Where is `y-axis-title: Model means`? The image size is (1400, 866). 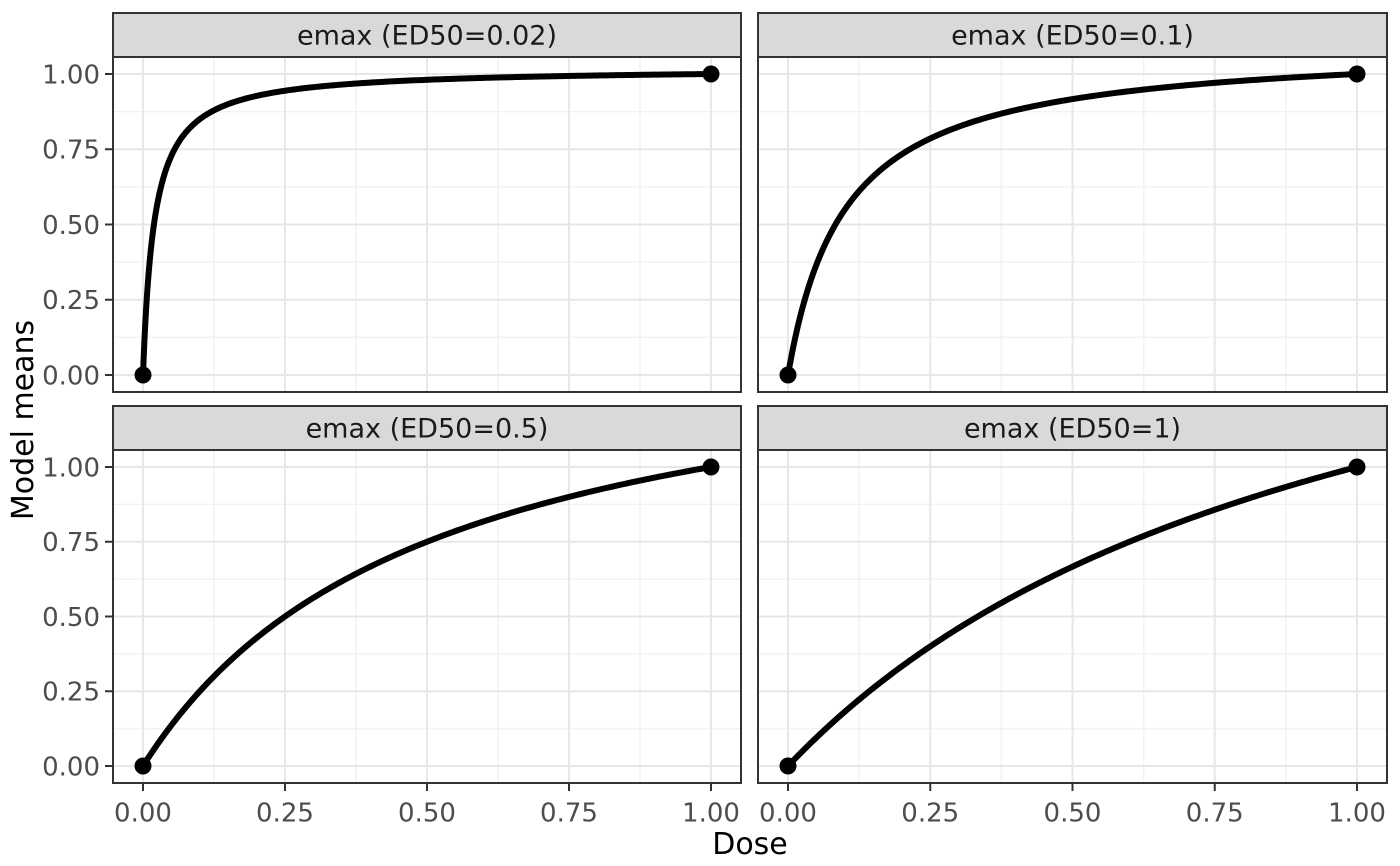
y-axis-title: Model means is located at coordinates (23, 420).